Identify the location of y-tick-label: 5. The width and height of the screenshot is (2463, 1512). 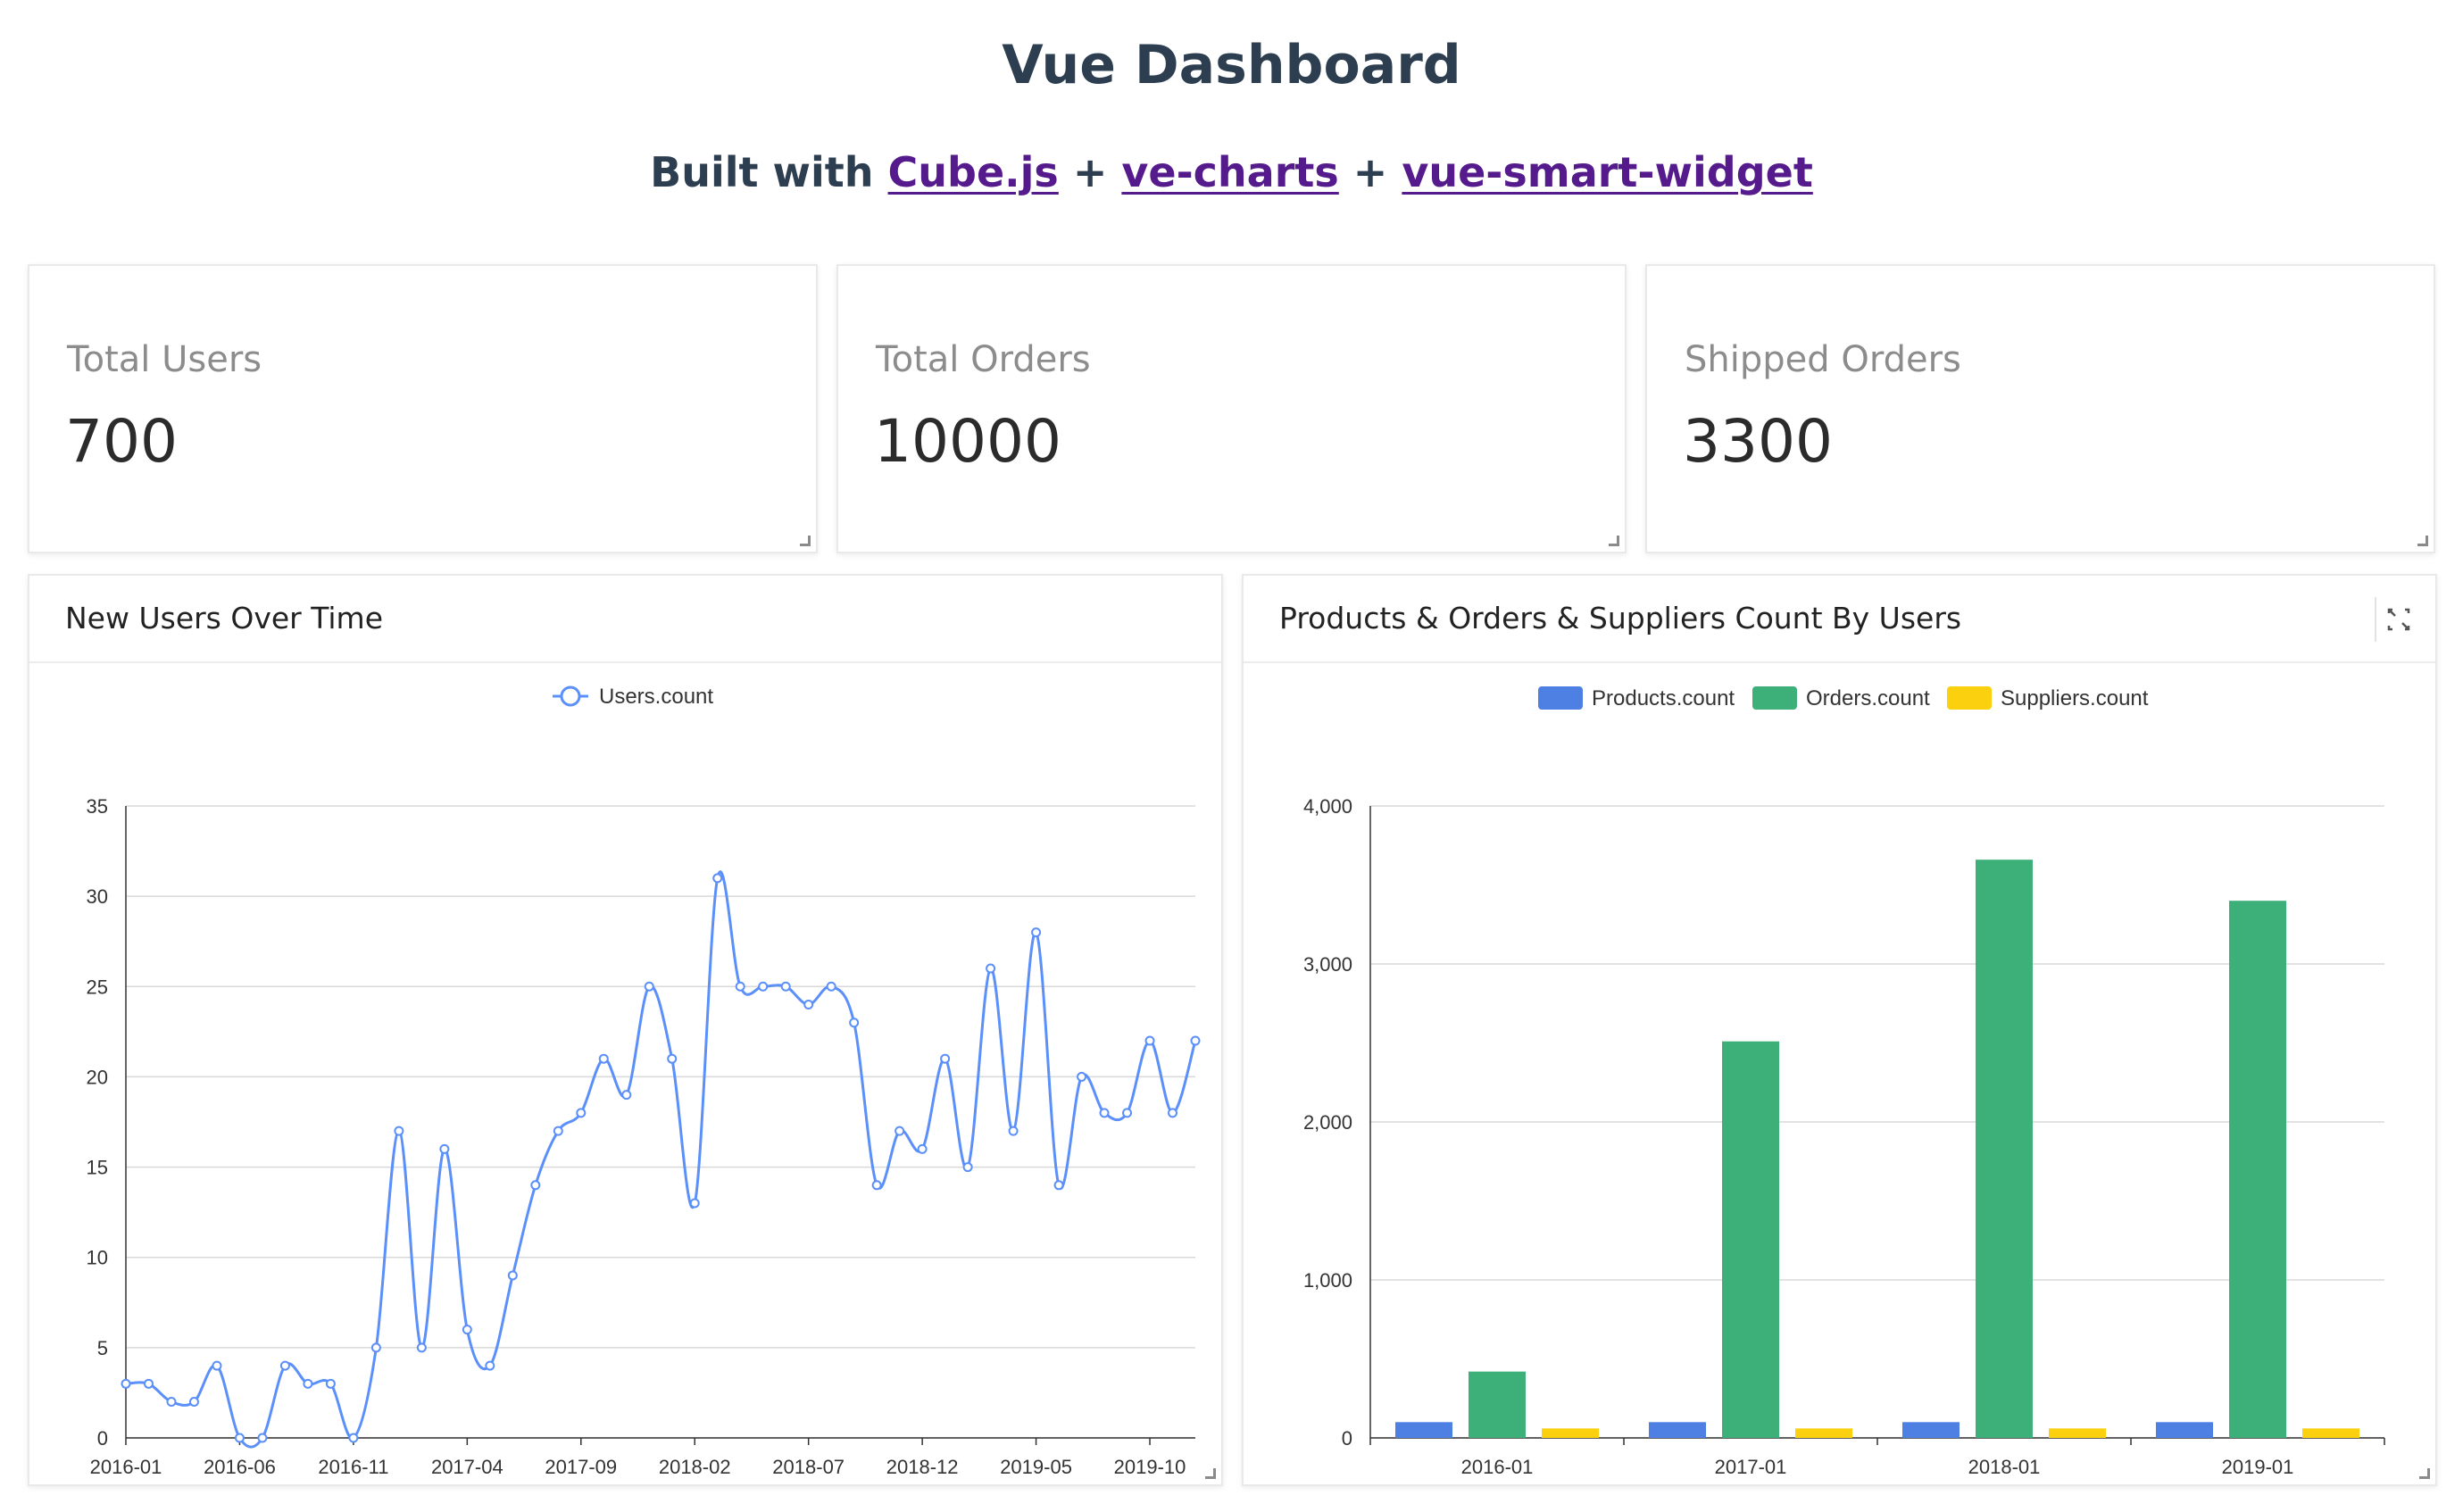
(102, 1348).